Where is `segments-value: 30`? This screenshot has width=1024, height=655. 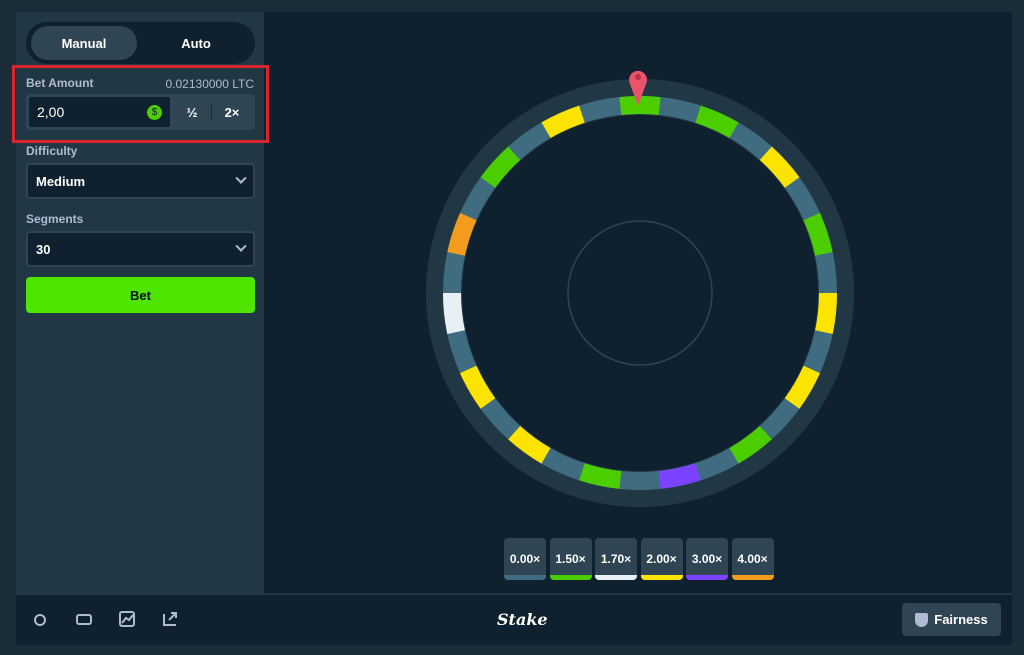
segments-value: 30 is located at coordinates (43, 249).